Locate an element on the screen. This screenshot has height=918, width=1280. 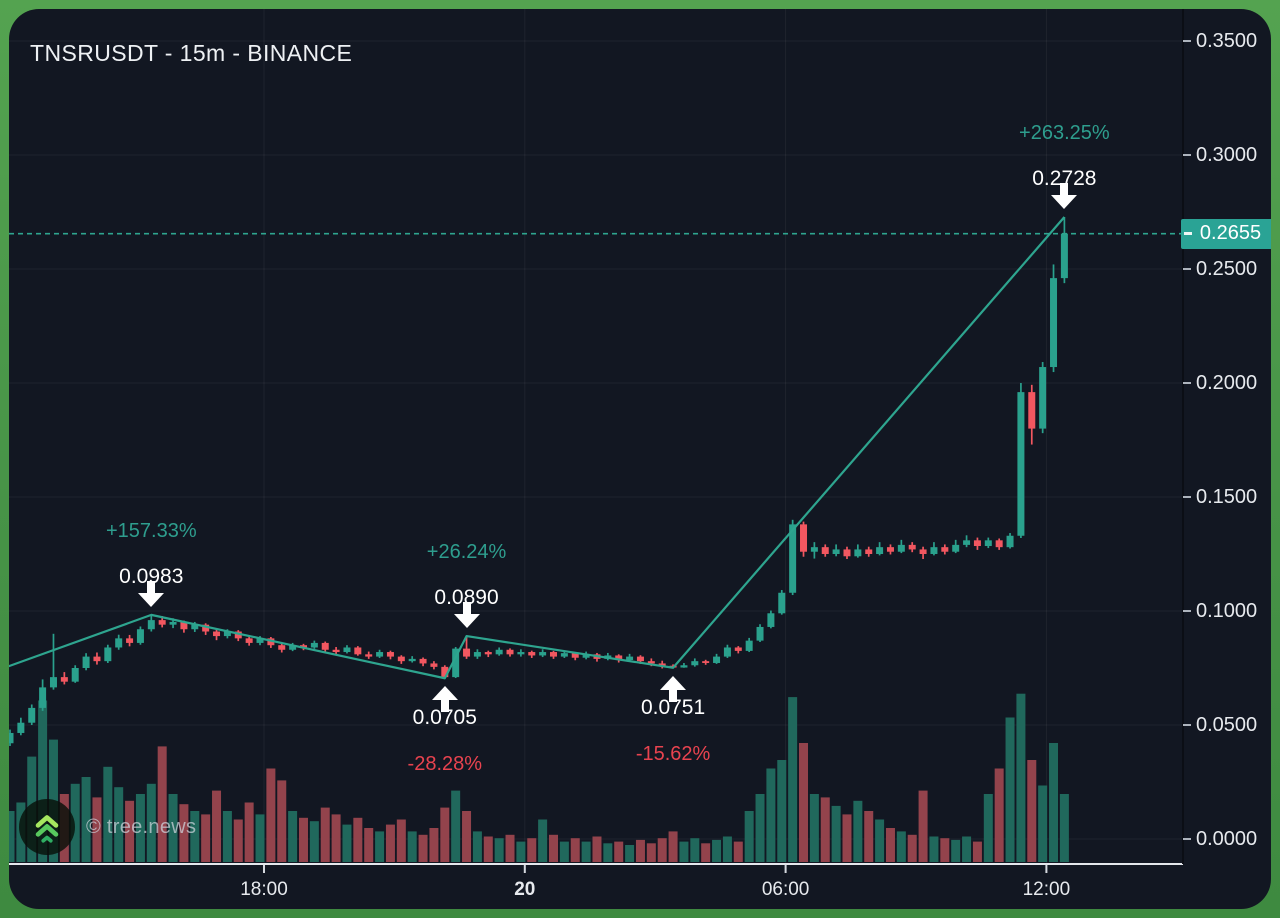
tree-news-logo-icon is located at coordinates (47, 827).